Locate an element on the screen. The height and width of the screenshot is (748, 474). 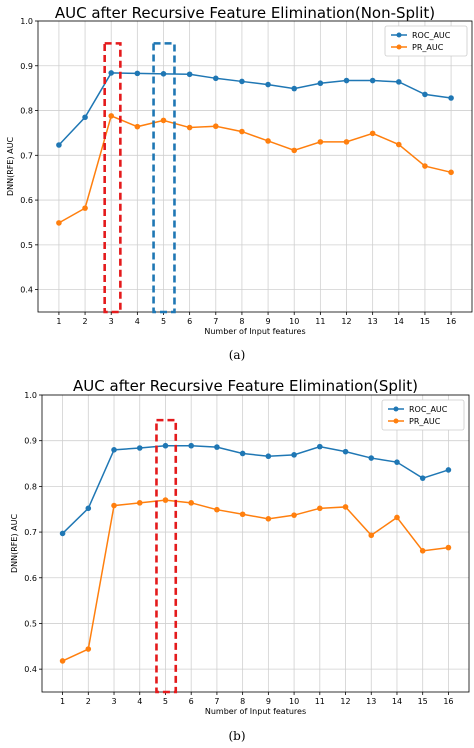
chart-b-xtick-label-13: 14 is located at coordinates (397, 701).